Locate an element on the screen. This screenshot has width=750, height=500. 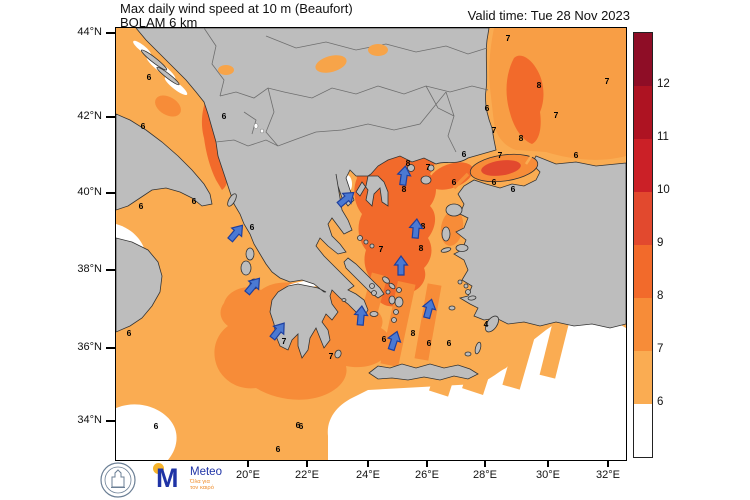
island-kythnos is located at coordinates (374, 293).